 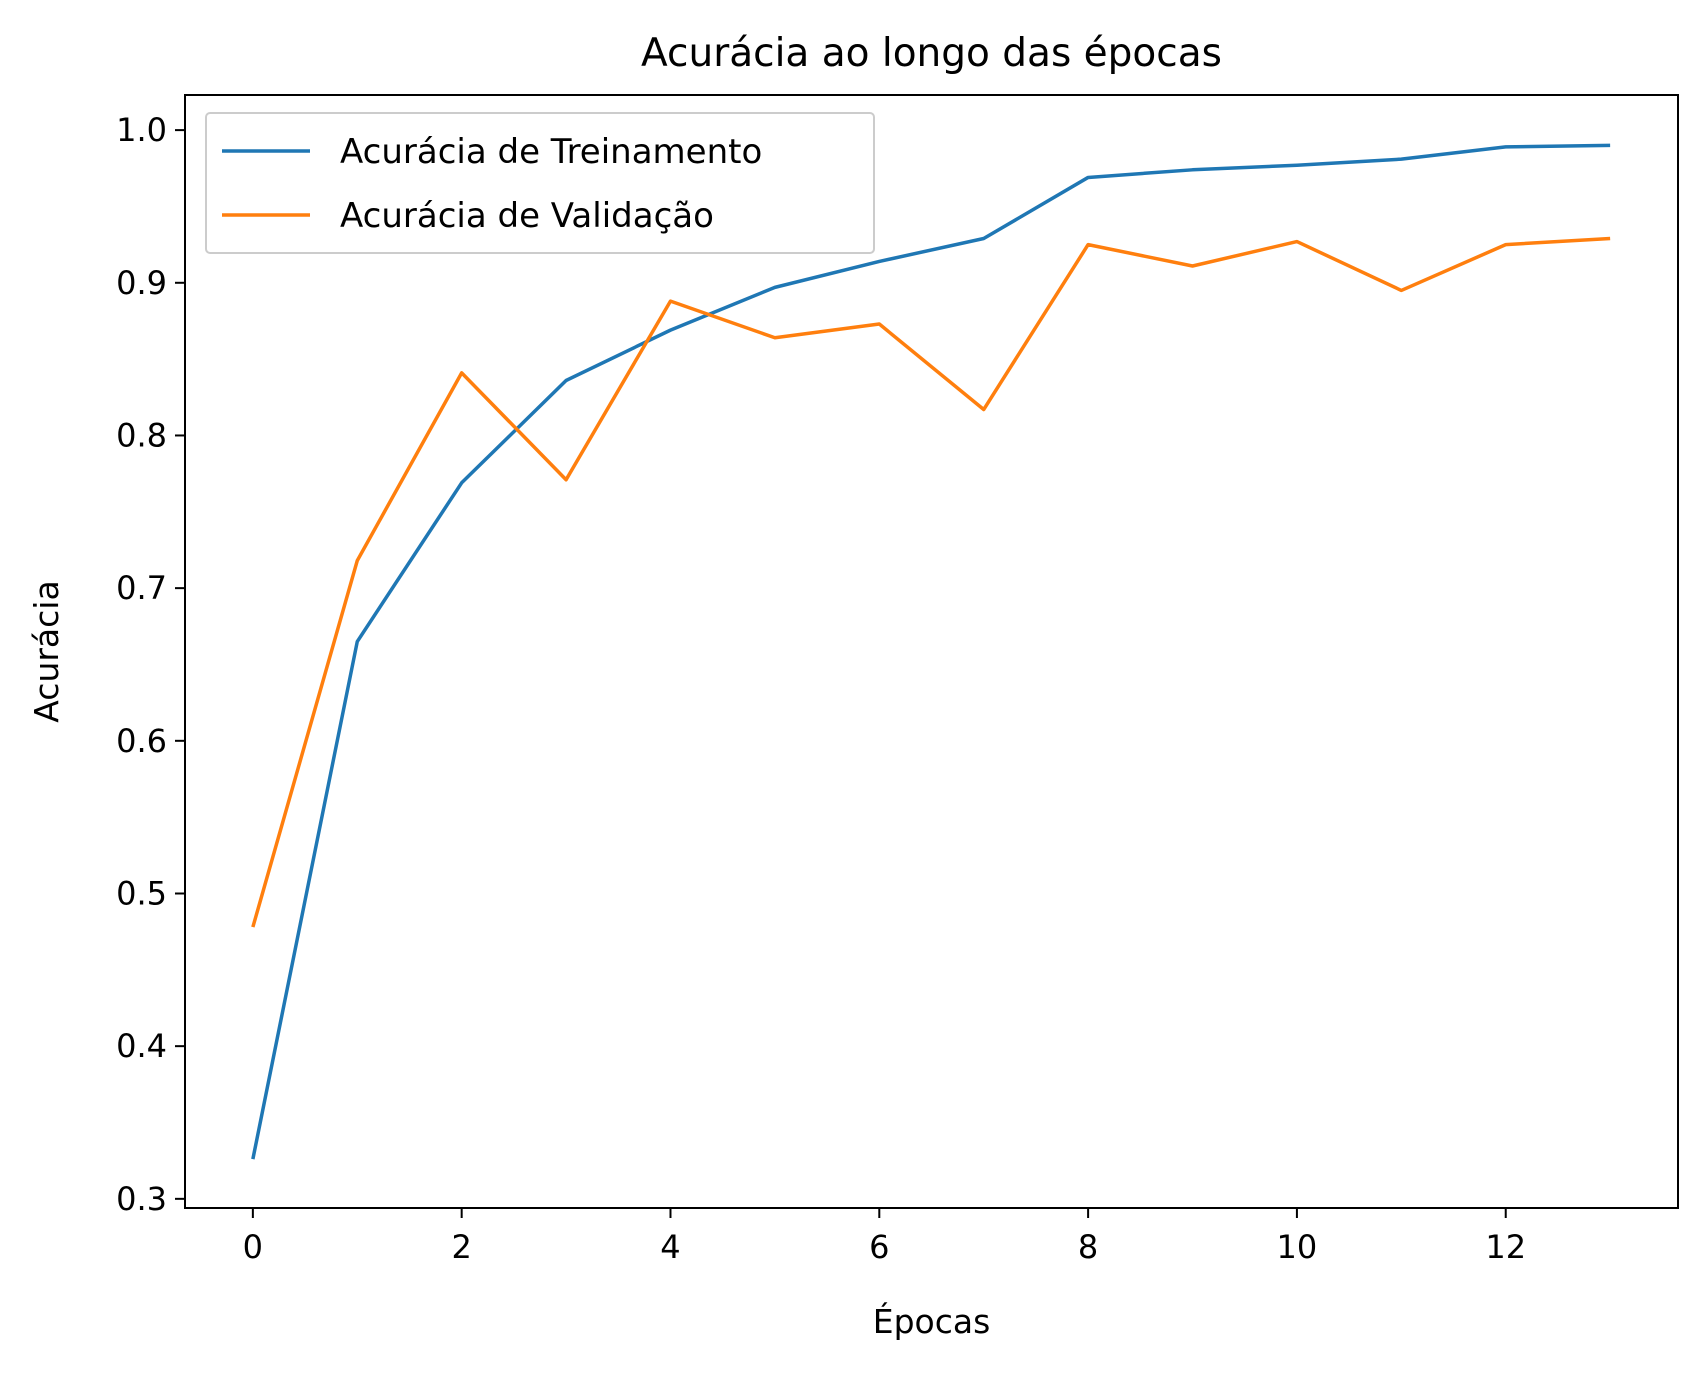 I want to click on y-tick-label: 0.6, so click(x=141, y=741).